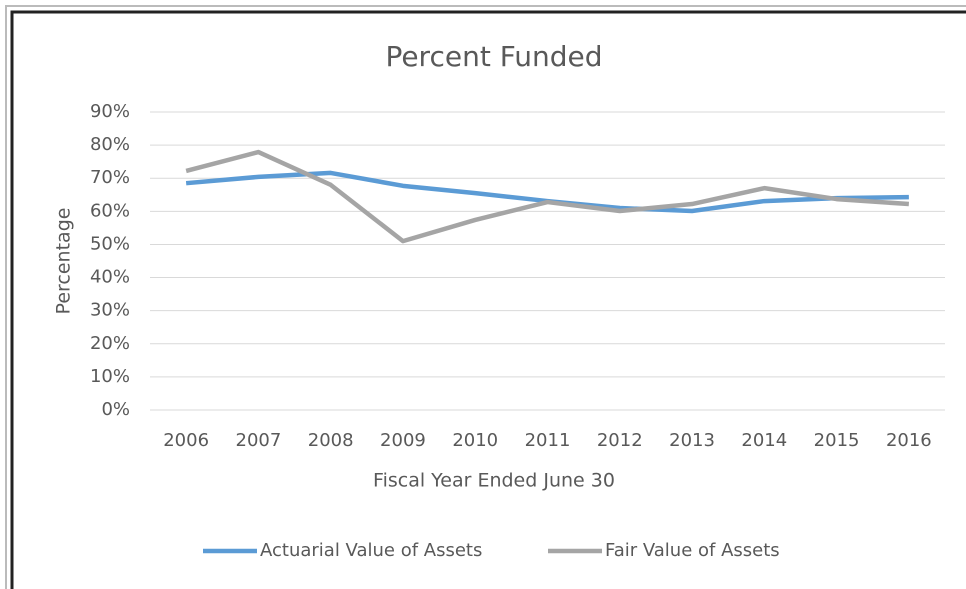 Image resolution: width=966 pixels, height=589 pixels. What do you see at coordinates (493, 56) in the screenshot?
I see `chart-title: Percent Funded` at bounding box center [493, 56].